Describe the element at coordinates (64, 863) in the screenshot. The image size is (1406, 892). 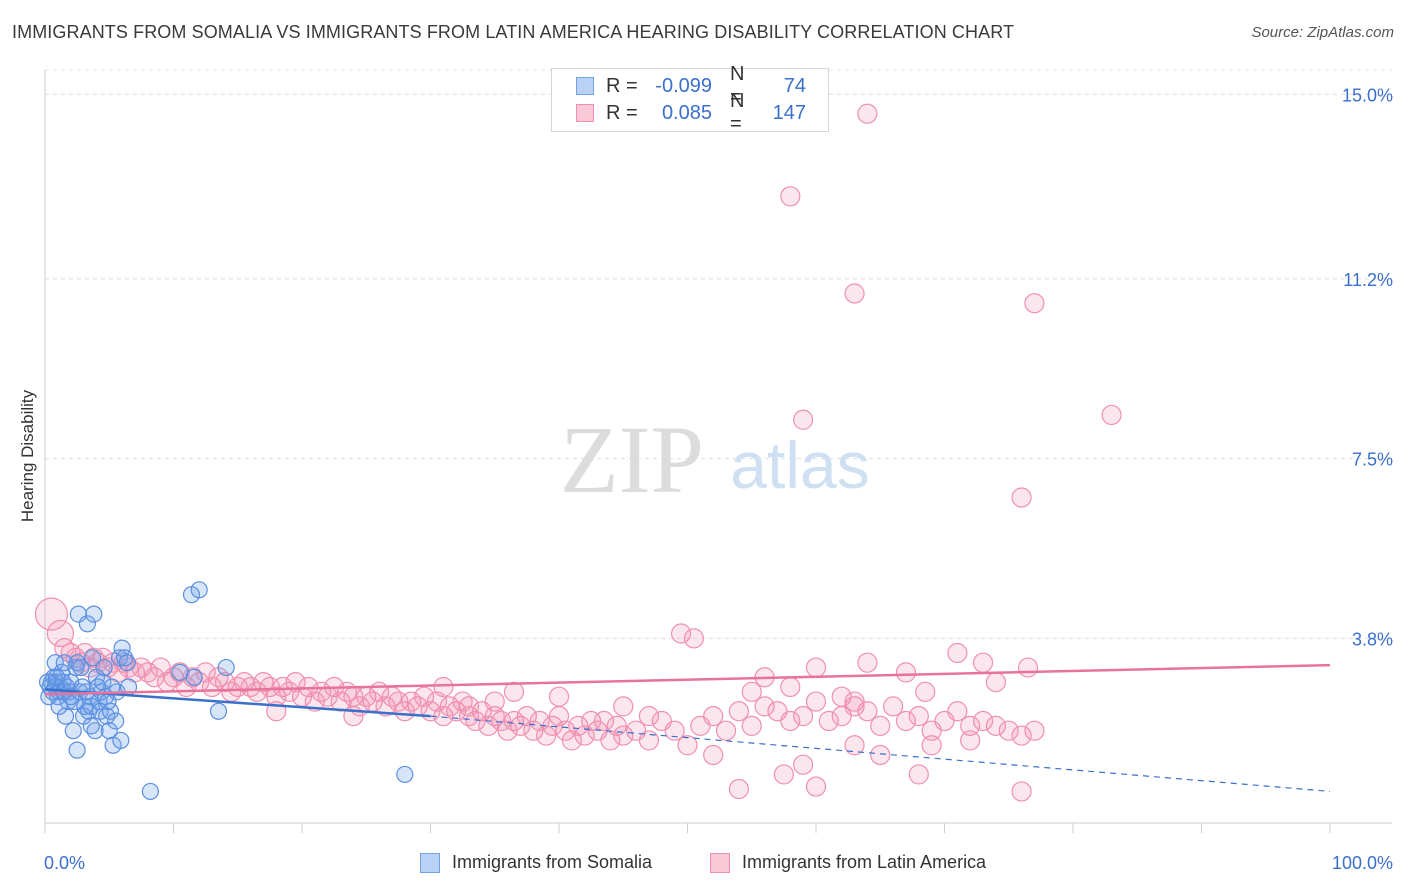
I see `x-tick-label-min: 0.0%` at that location.